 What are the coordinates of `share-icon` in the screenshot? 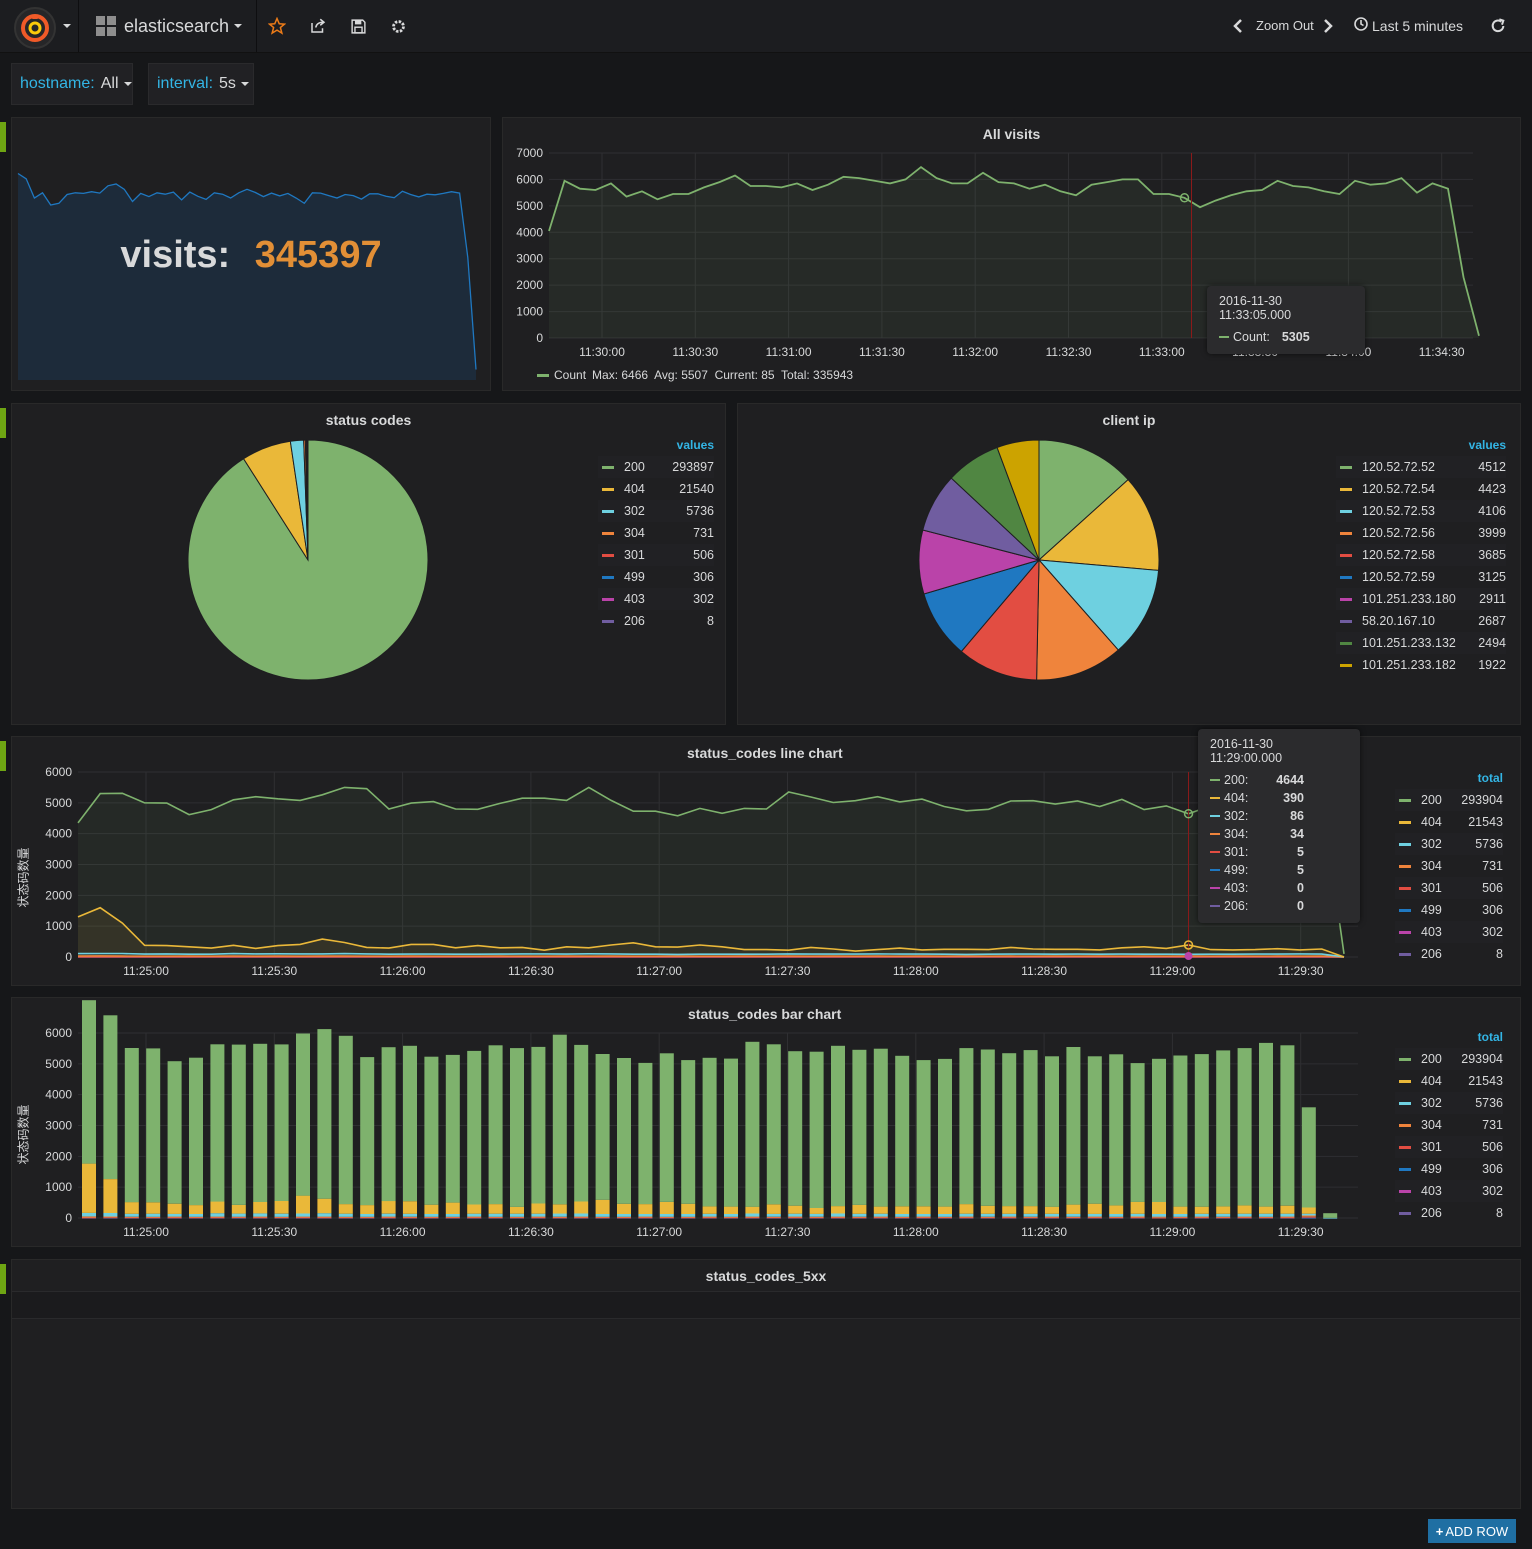 It's located at (318, 26).